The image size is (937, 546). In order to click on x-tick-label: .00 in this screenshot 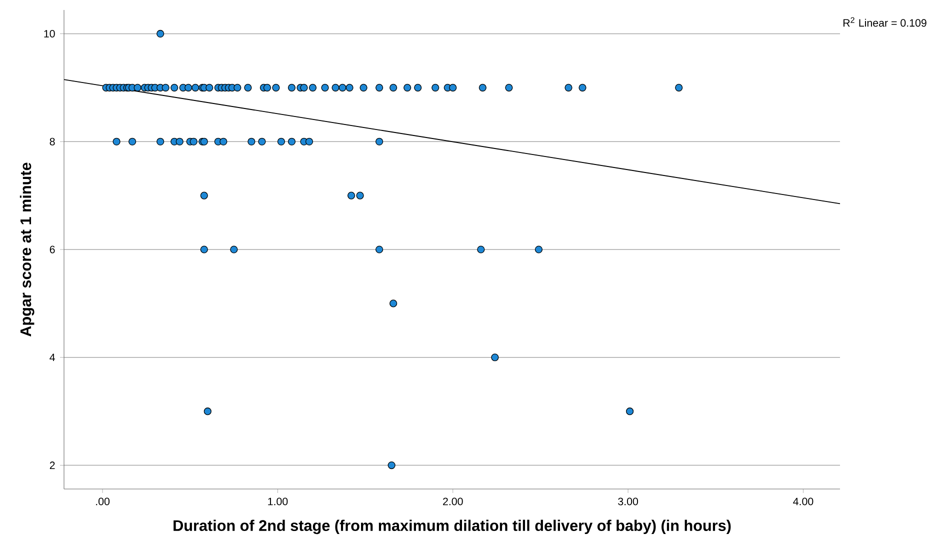, I will do `click(103, 502)`.